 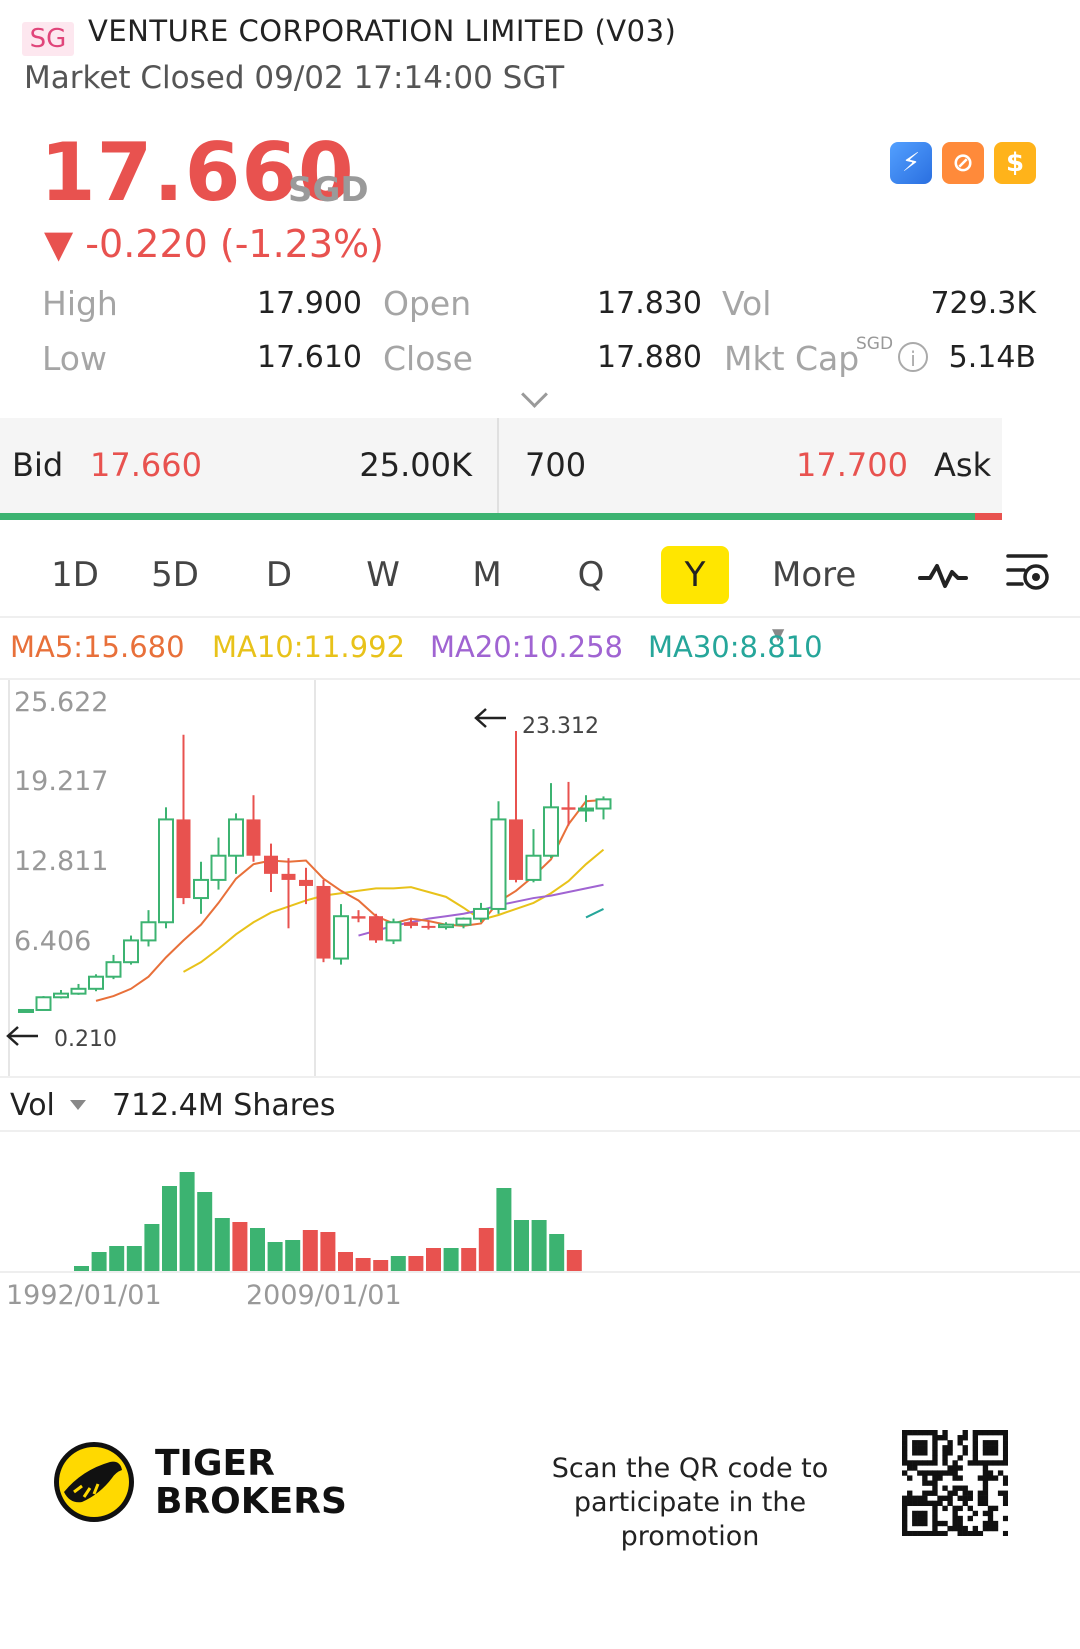 What do you see at coordinates (695, 575) in the screenshot?
I see `tab-y: Y` at bounding box center [695, 575].